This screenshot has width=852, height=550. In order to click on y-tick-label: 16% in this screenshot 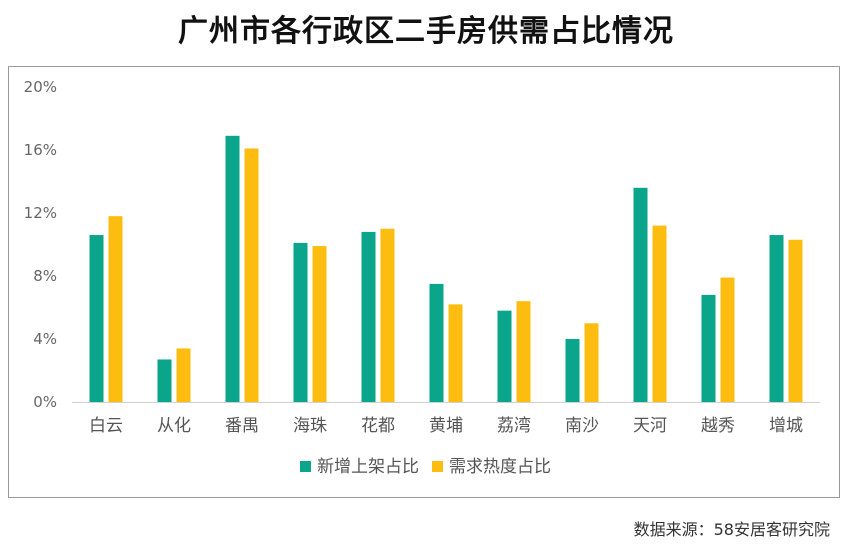, I will do `click(40, 150)`.